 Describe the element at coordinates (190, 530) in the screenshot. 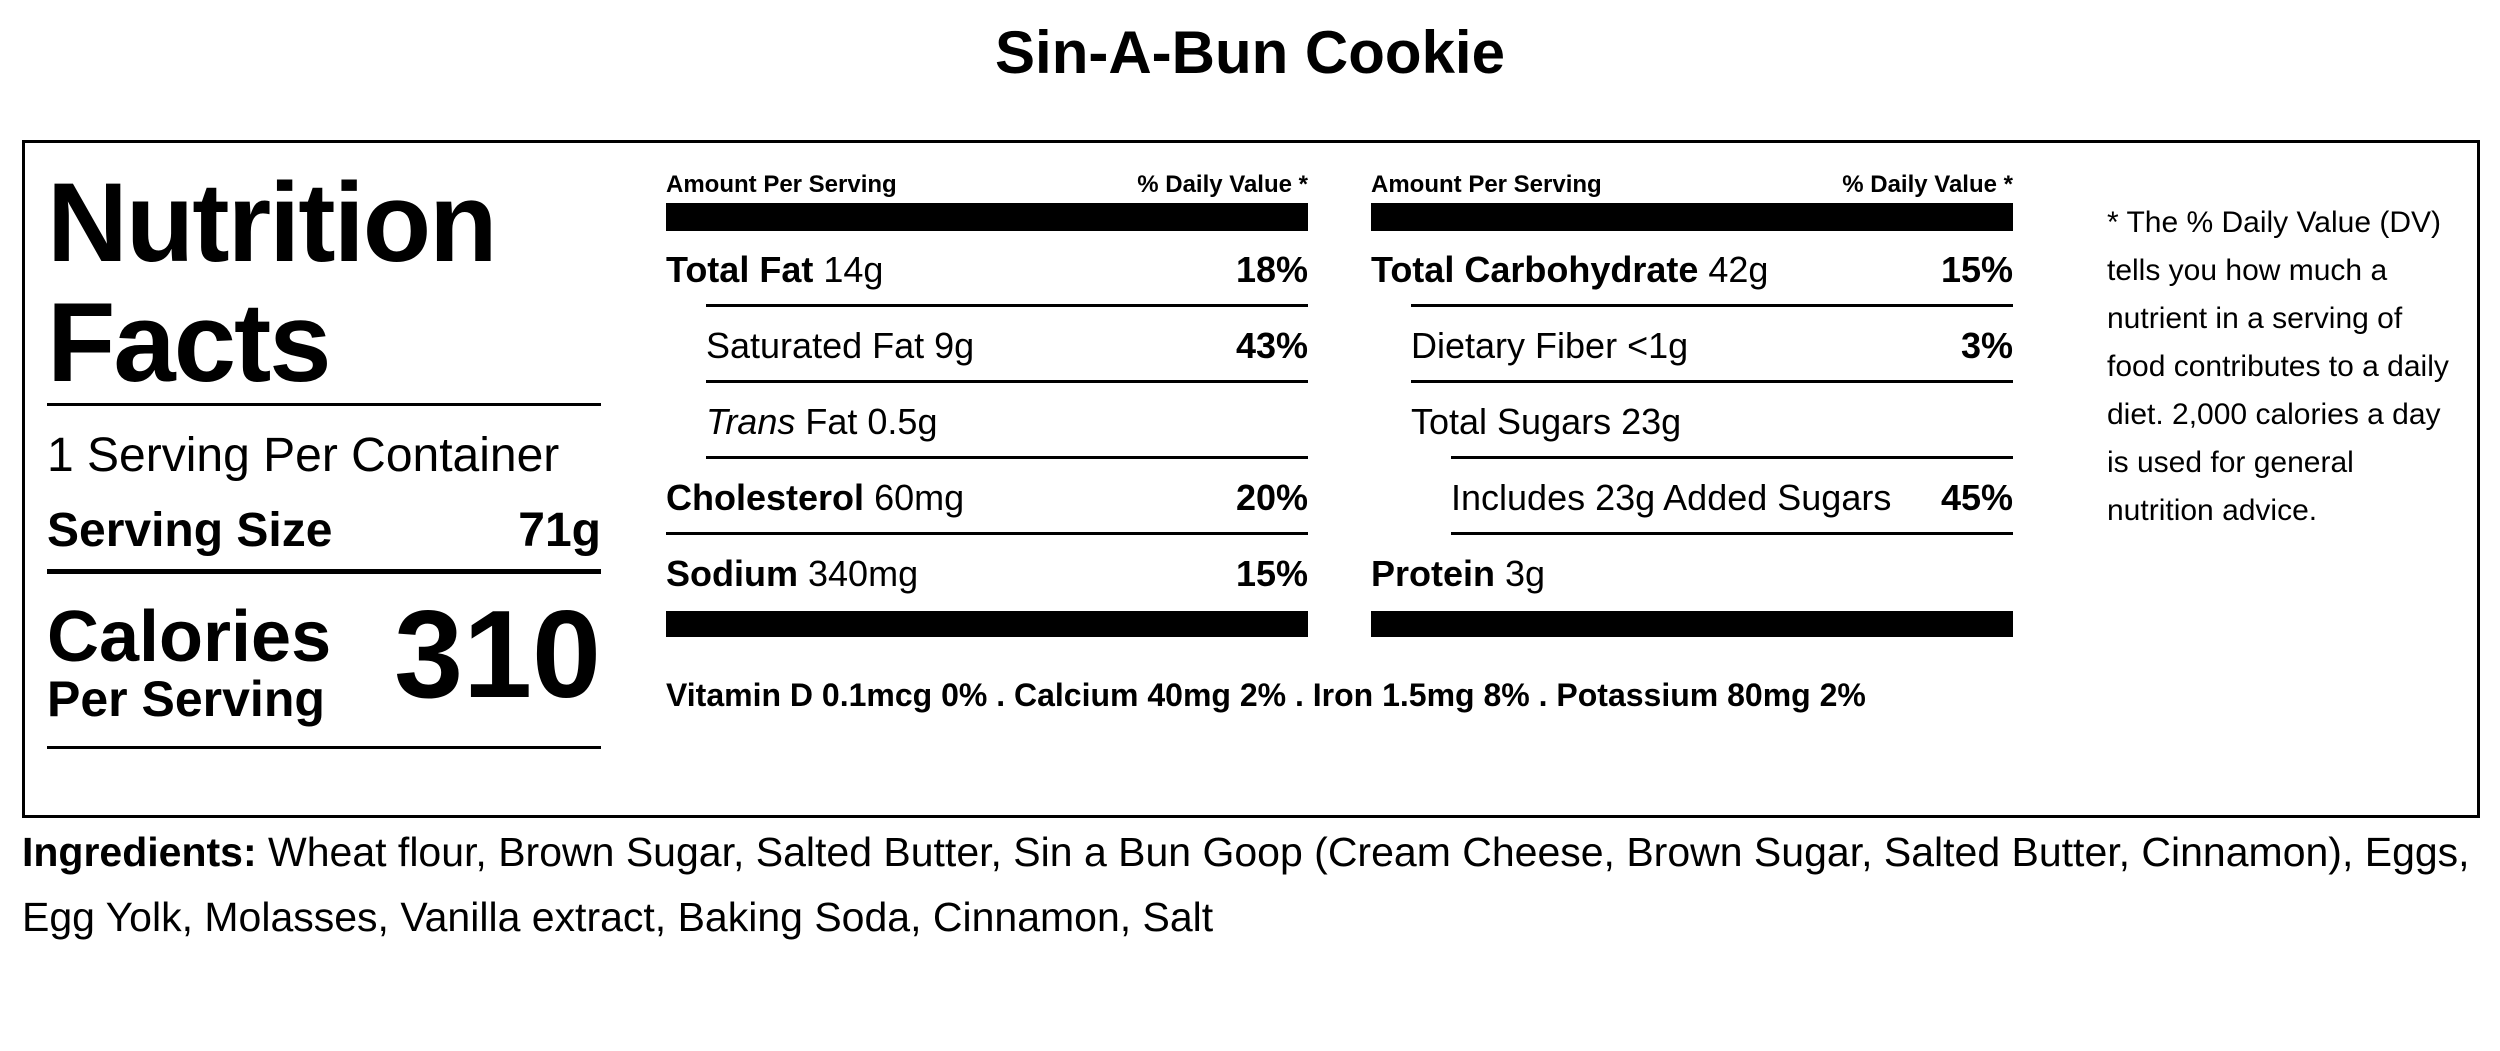

I see `serving-size-label: Serving Size` at that location.